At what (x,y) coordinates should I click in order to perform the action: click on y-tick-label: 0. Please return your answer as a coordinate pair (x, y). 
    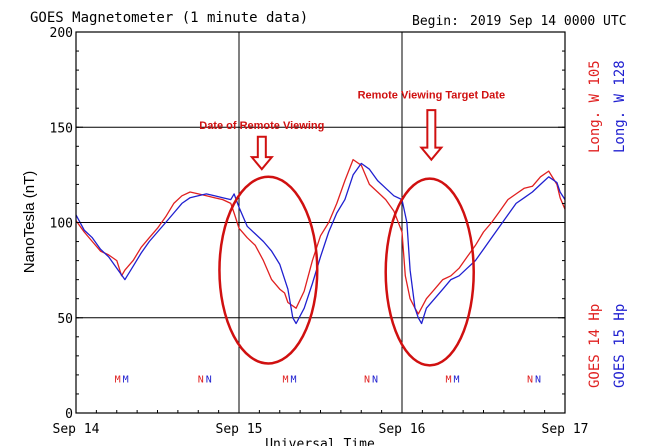
    Looking at the image, I should click on (69, 414).